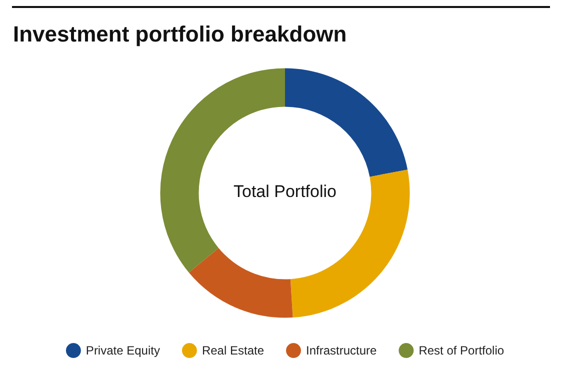 The image size is (570, 367). What do you see at coordinates (123, 351) in the screenshot?
I see `legend-label: Private Equity` at bounding box center [123, 351].